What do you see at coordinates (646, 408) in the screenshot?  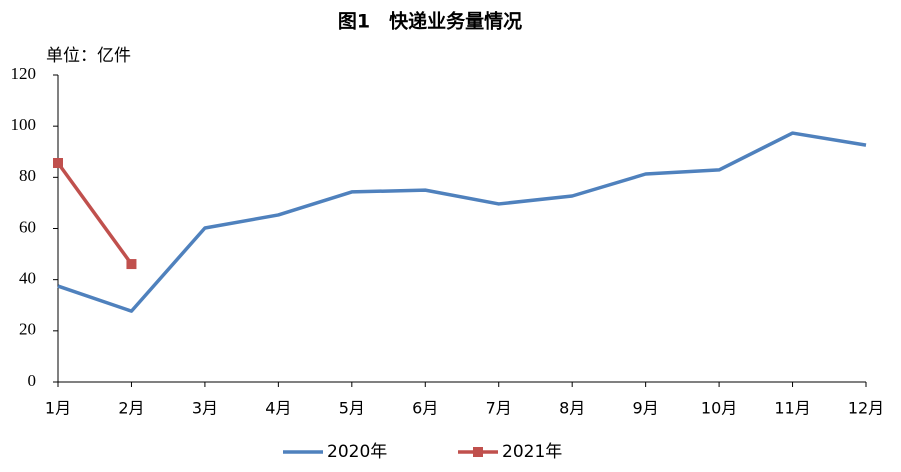 I see `x-tick-label: 9月` at bounding box center [646, 408].